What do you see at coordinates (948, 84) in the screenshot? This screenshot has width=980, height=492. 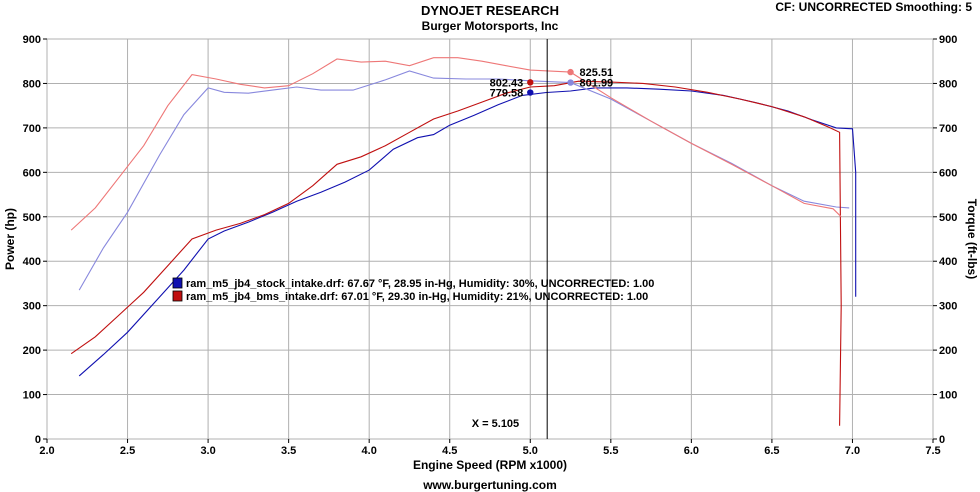 I see `y-tick-label-right: 800` at bounding box center [948, 84].